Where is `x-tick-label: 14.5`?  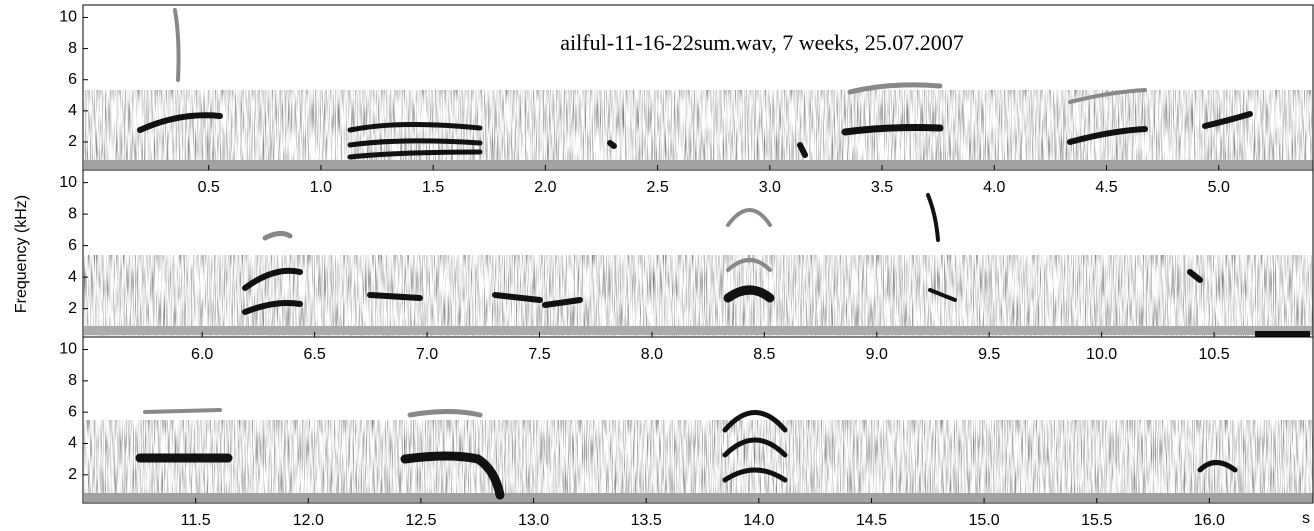 x-tick-label: 14.5 is located at coordinates (871, 520).